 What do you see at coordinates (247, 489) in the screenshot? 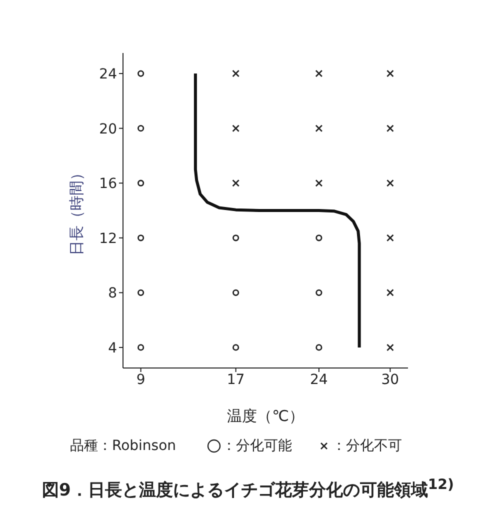
I see `text: 図9．日長と温度によるイチゴ花芽分化の可能領域$^{12)}$` at bounding box center [247, 489].